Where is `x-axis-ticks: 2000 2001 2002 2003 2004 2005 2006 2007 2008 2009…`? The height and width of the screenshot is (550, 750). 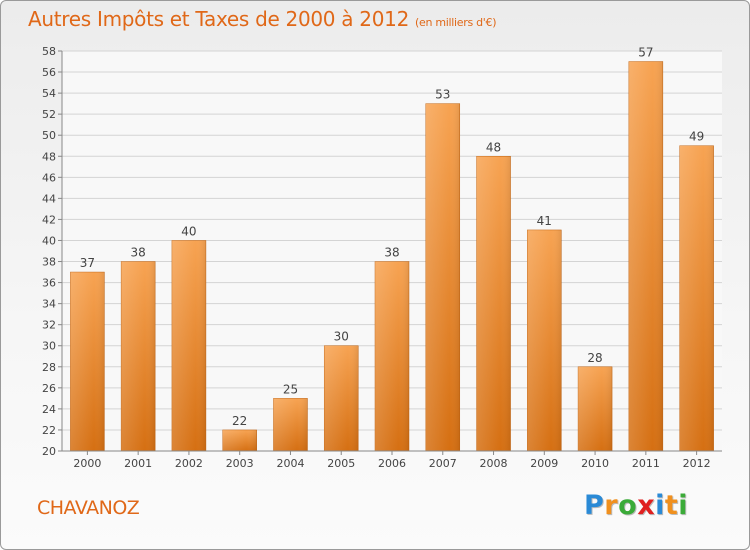
x-axis-ticks: 2000 2001 2002 2003 2004 2005 2006 2007 2008 2009… is located at coordinates (392, 460).